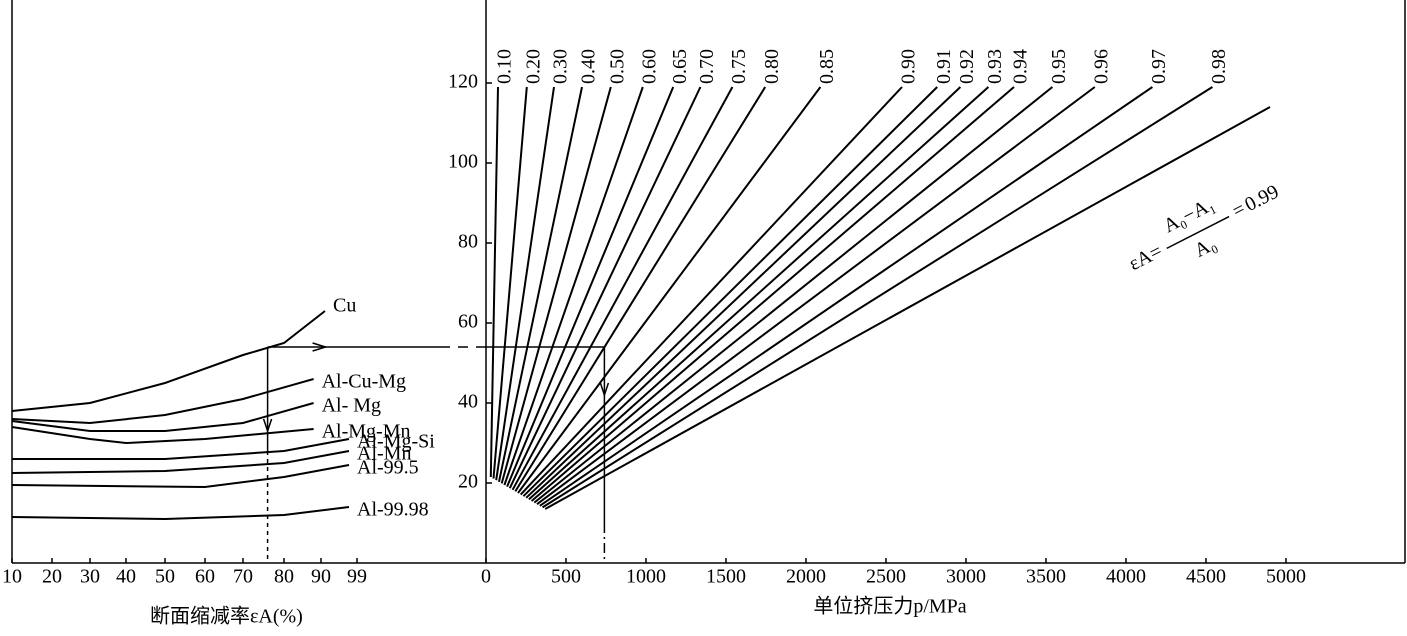  I want to click on y-tick-label: 60, so click(468, 322).